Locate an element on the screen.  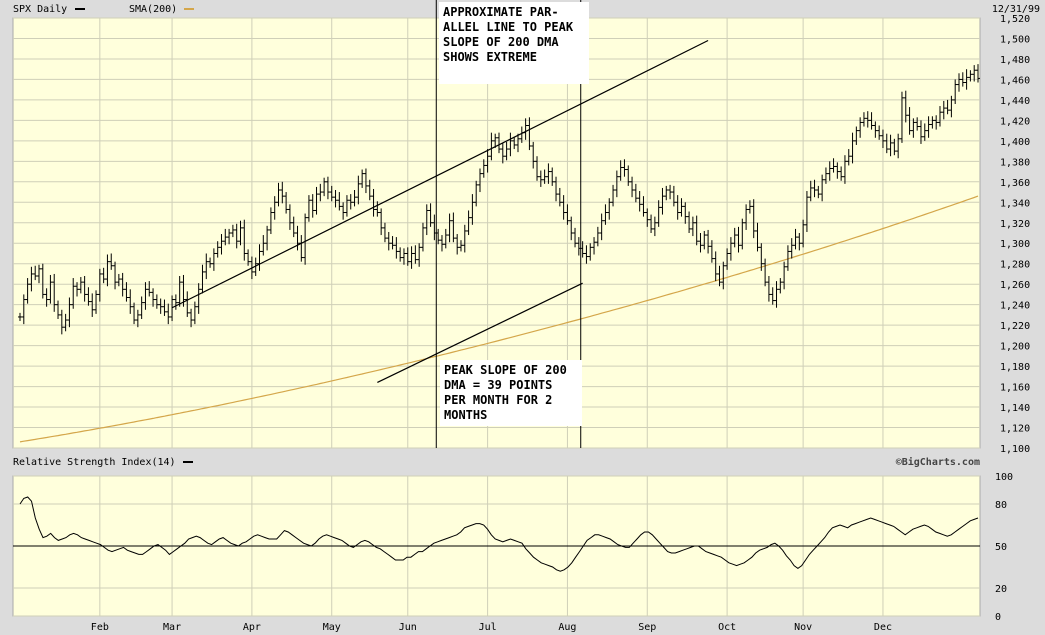
date-label: 12/31/99 is located at coordinates (1016, 9).